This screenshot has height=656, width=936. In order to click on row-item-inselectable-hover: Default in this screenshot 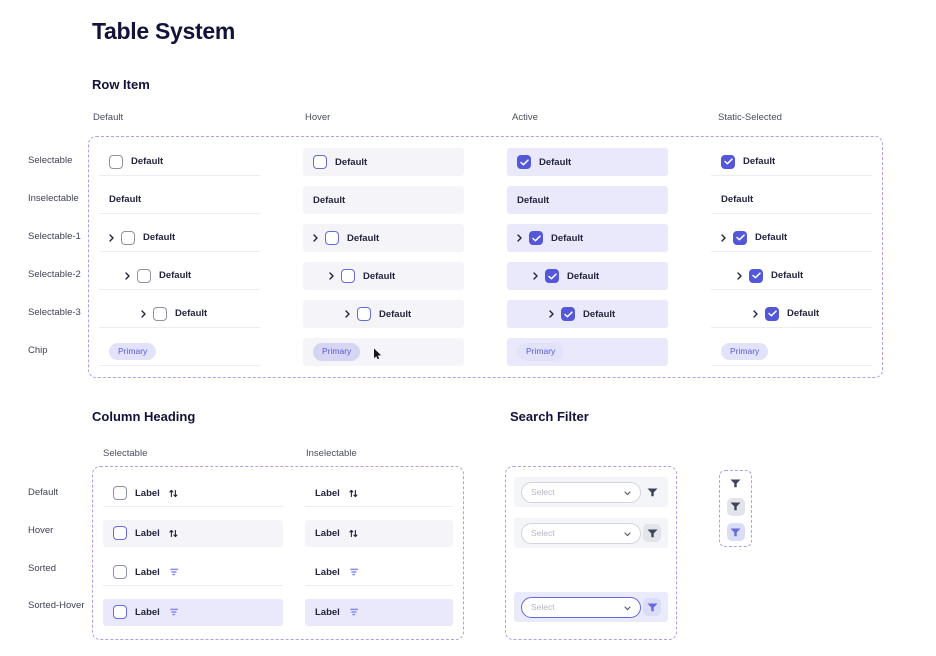, I will do `click(383, 200)`.